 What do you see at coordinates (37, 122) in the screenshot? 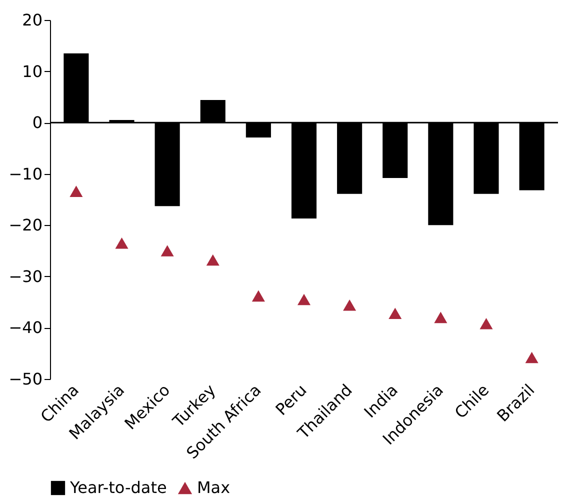
I see `y-tick-label: 0` at bounding box center [37, 122].